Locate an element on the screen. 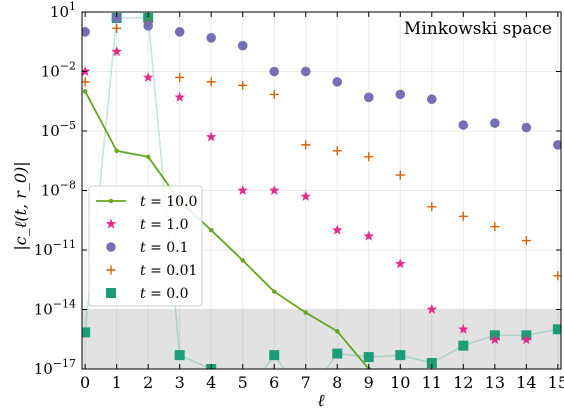 This screenshot has width=564, height=411. x-tick-label: 3 is located at coordinates (180, 382).